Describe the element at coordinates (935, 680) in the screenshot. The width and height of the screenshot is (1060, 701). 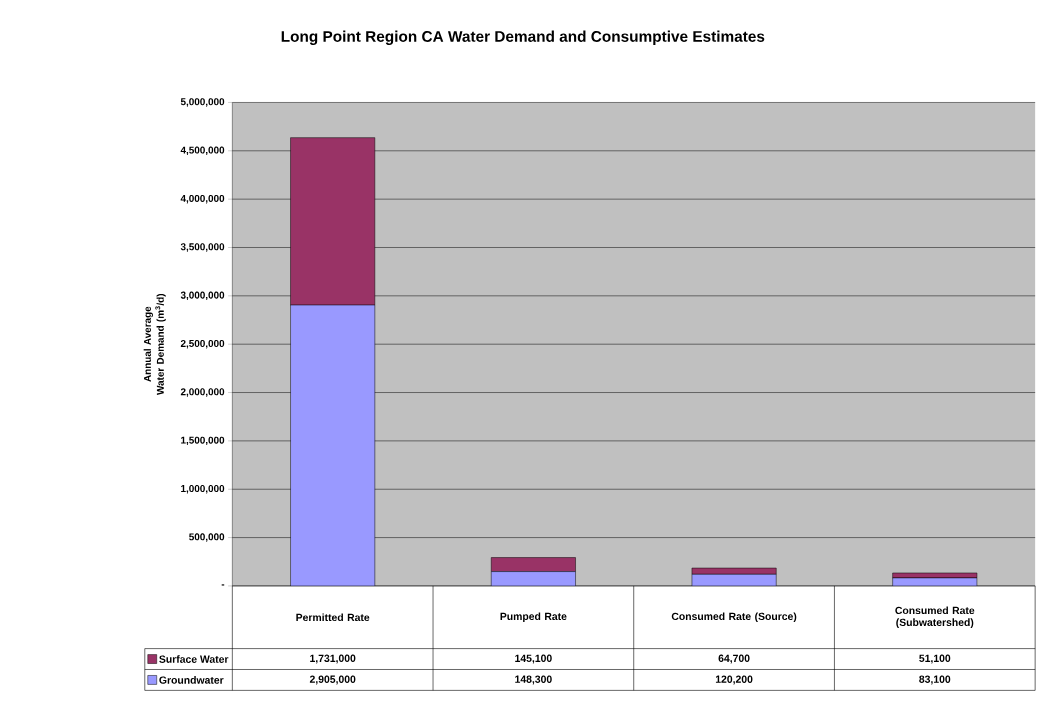
I see `data-label: 83,100` at that location.